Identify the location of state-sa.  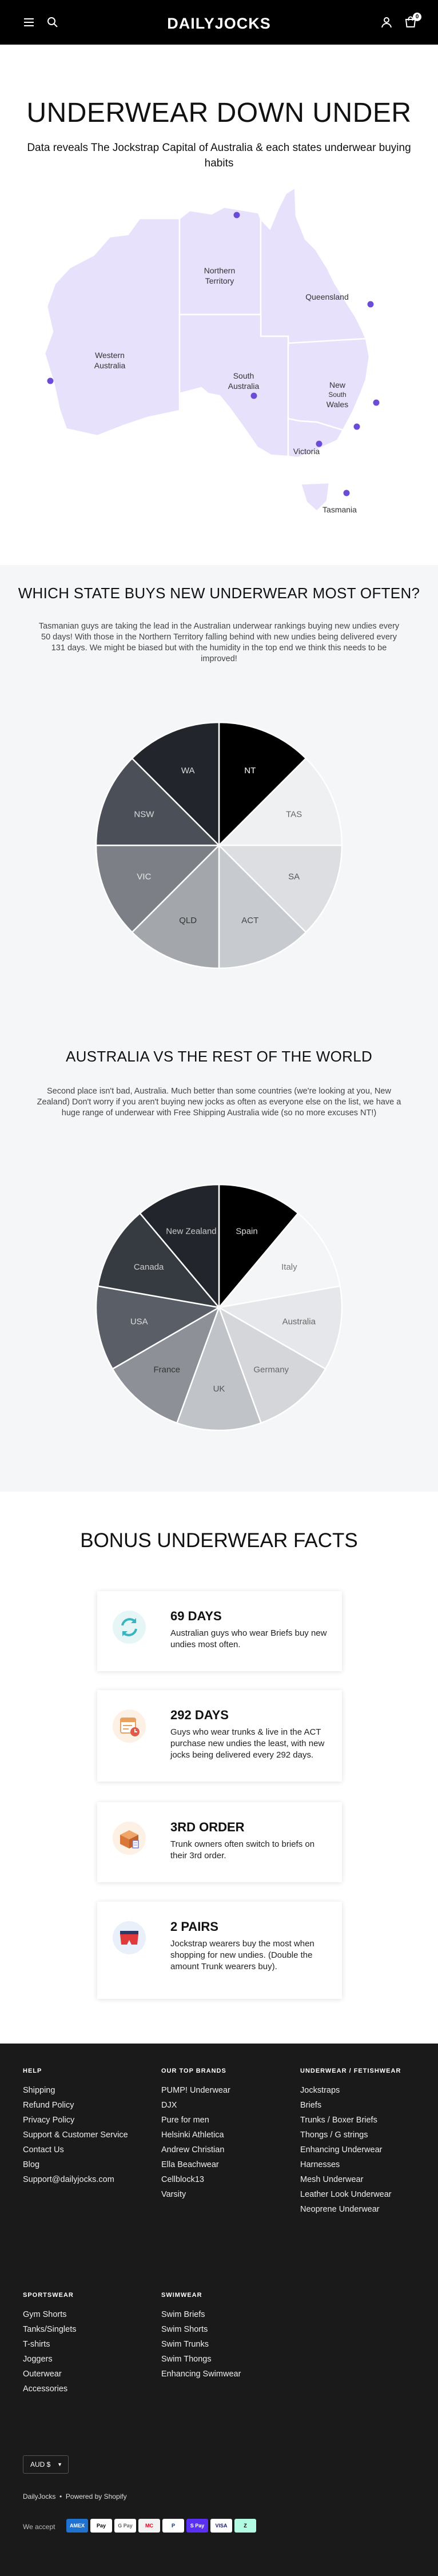
(233, 385).